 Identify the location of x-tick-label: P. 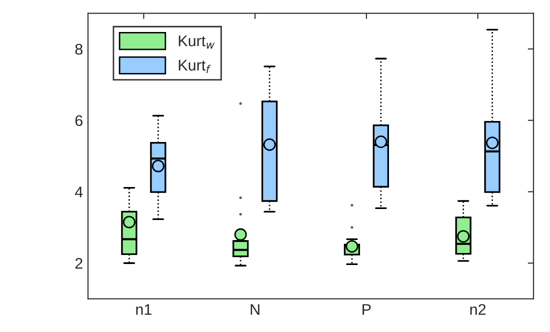
(366, 309).